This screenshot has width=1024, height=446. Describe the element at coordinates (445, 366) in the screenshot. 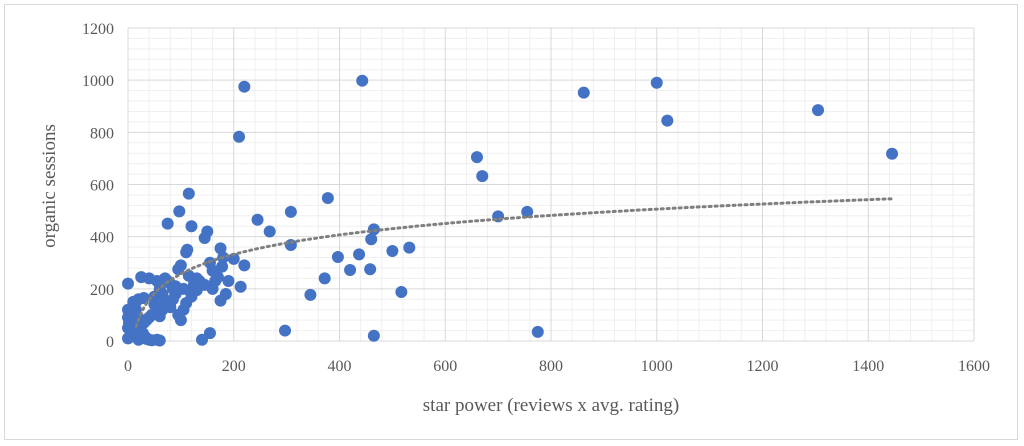

I see `x-tick-label: 600` at that location.